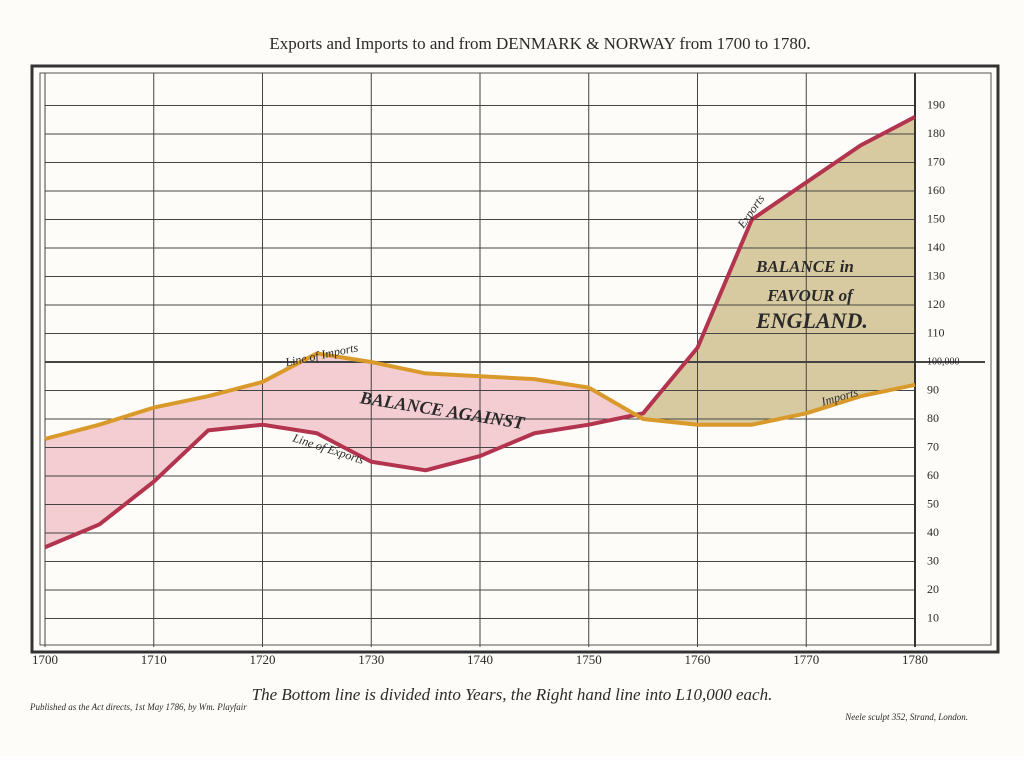 The height and width of the screenshot is (761, 1024). I want to click on y-tick-label: 130, so click(936, 275).